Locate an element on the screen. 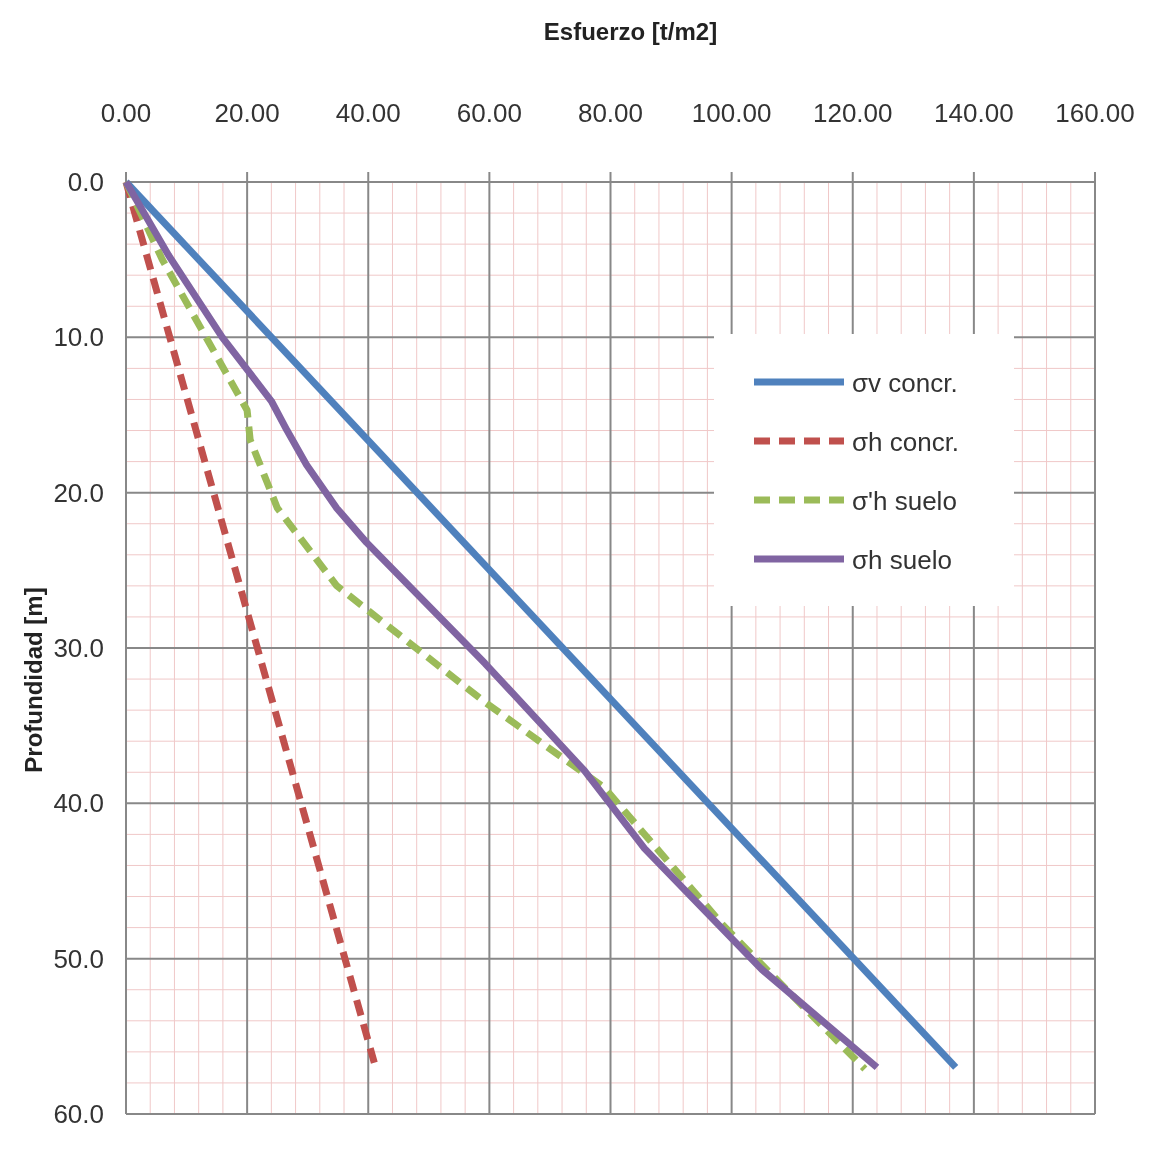  y-tick-label: 50.0 is located at coordinates (78, 958).